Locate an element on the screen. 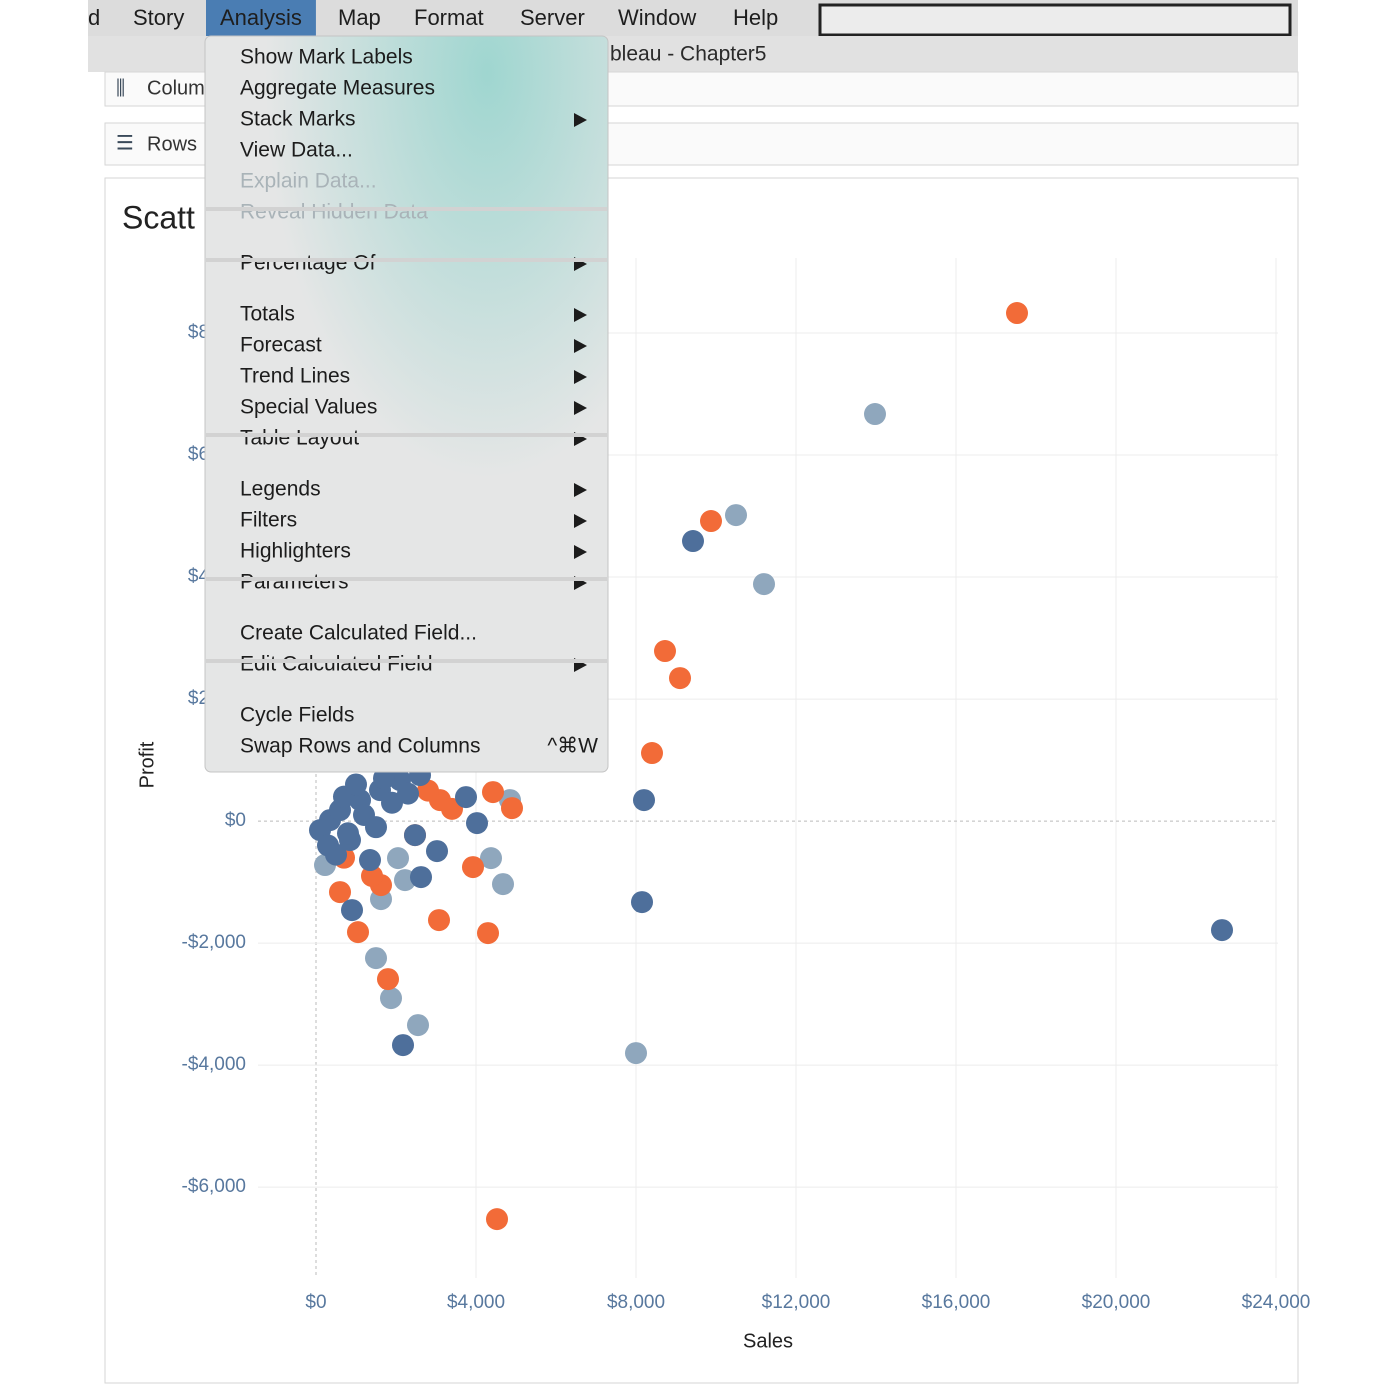  menubar-items: d Story Analysis Map Format Server Window Help is located at coordinates (433, 18).